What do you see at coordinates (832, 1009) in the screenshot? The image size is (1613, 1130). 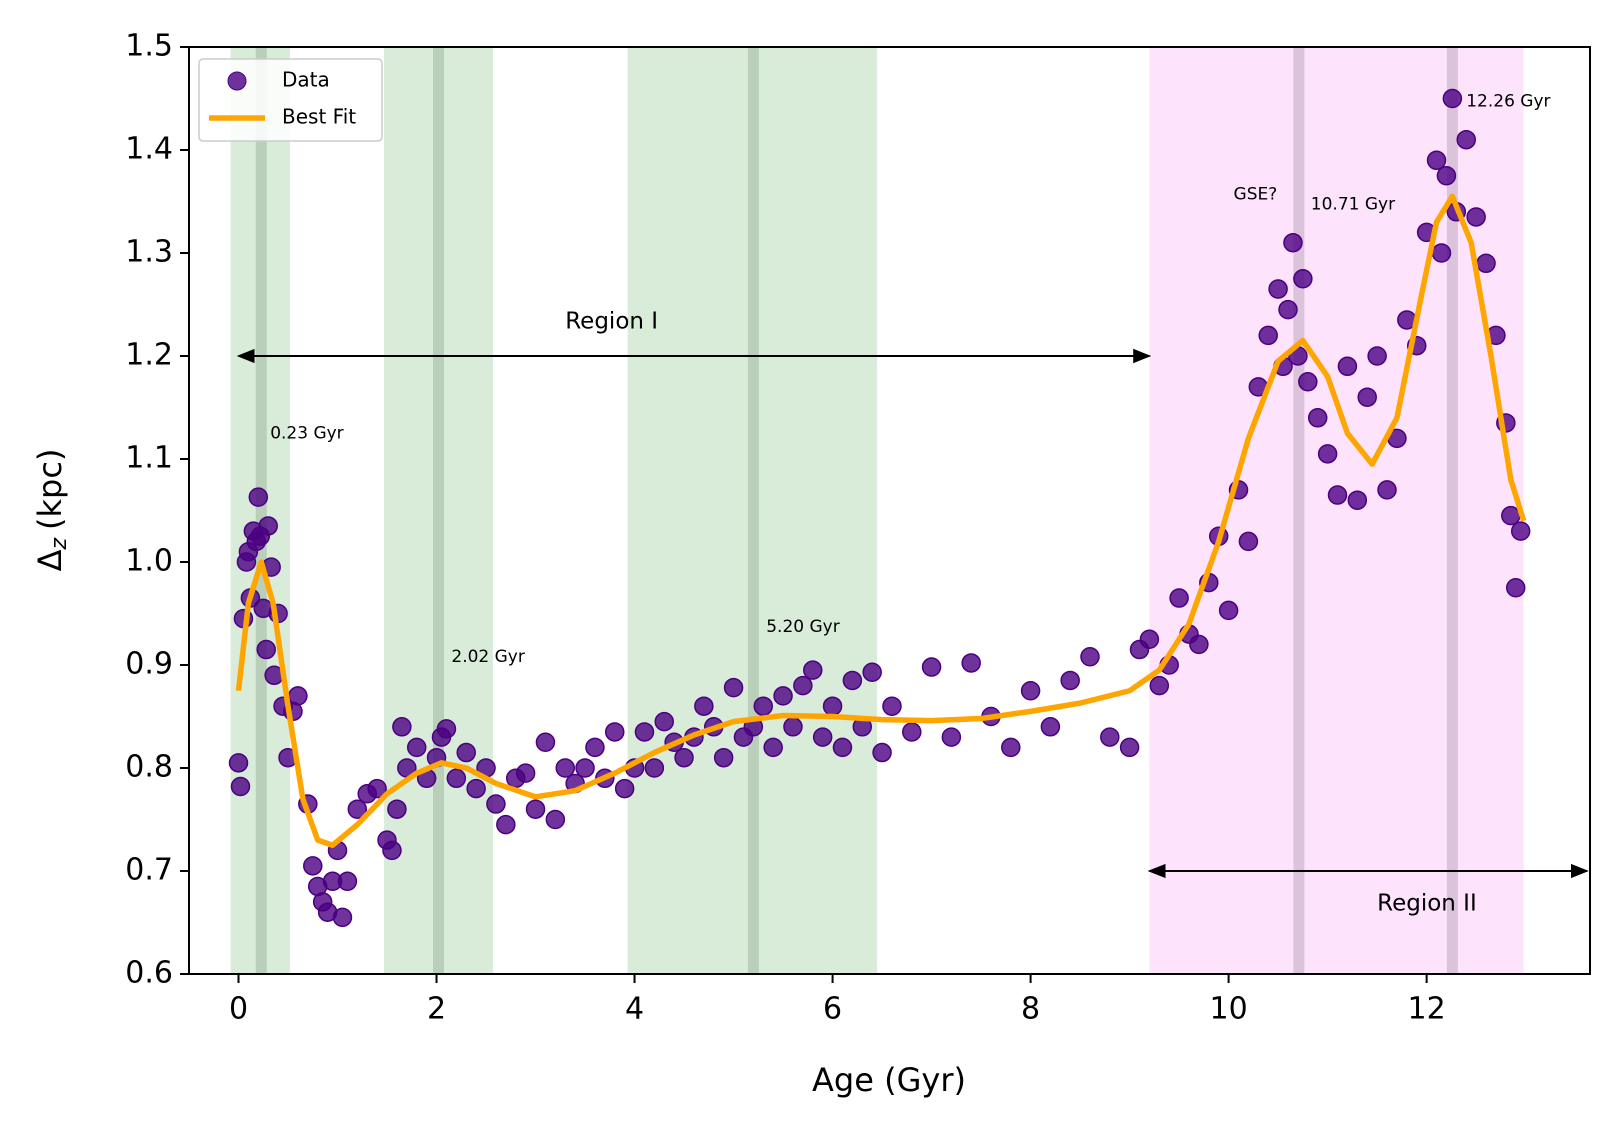 I see `x-tick-label: 6` at bounding box center [832, 1009].